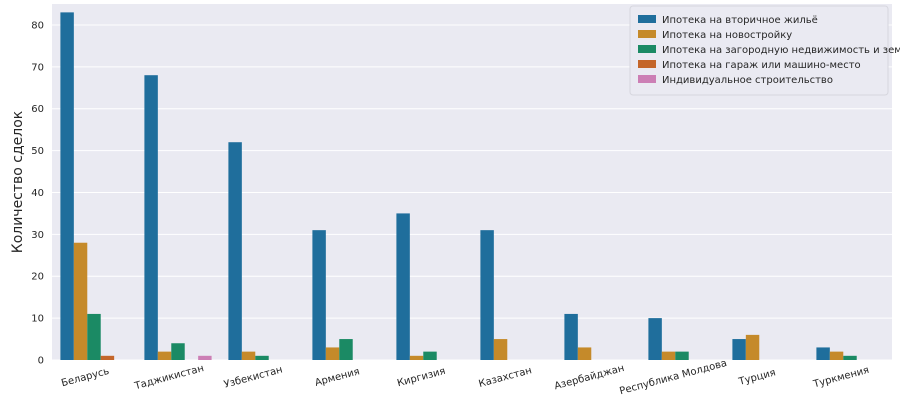 This screenshot has width=900, height=419. I want to click on x-tick-label: Казахстан, so click(506, 377).